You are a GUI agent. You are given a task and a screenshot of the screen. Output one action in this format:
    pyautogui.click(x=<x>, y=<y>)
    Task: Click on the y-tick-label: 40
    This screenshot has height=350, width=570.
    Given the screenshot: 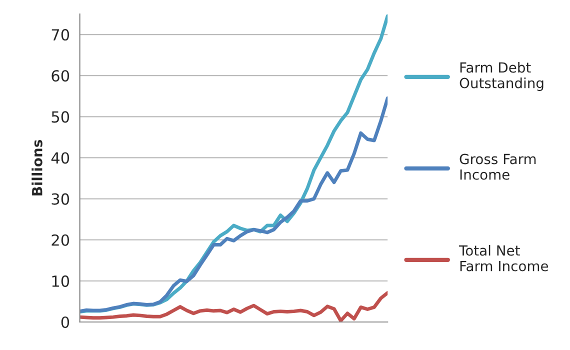 What is the action you would take?
    pyautogui.click(x=60, y=158)
    